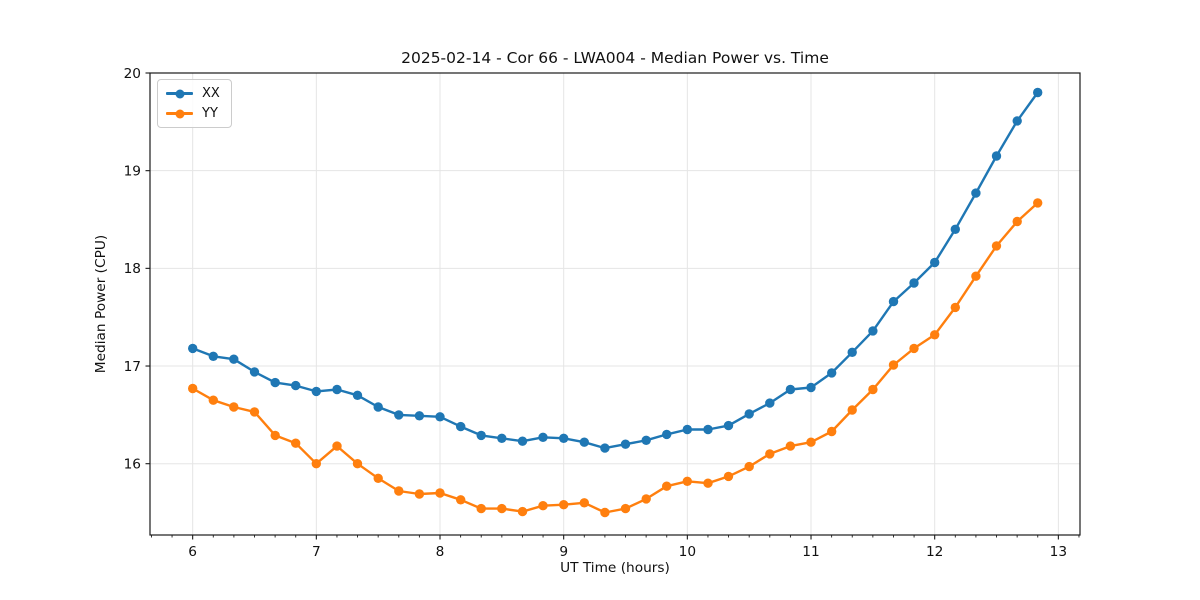 The width and height of the screenshot is (1200, 600). What do you see at coordinates (132, 74) in the screenshot?
I see `y-tick-label: 20` at bounding box center [132, 74].